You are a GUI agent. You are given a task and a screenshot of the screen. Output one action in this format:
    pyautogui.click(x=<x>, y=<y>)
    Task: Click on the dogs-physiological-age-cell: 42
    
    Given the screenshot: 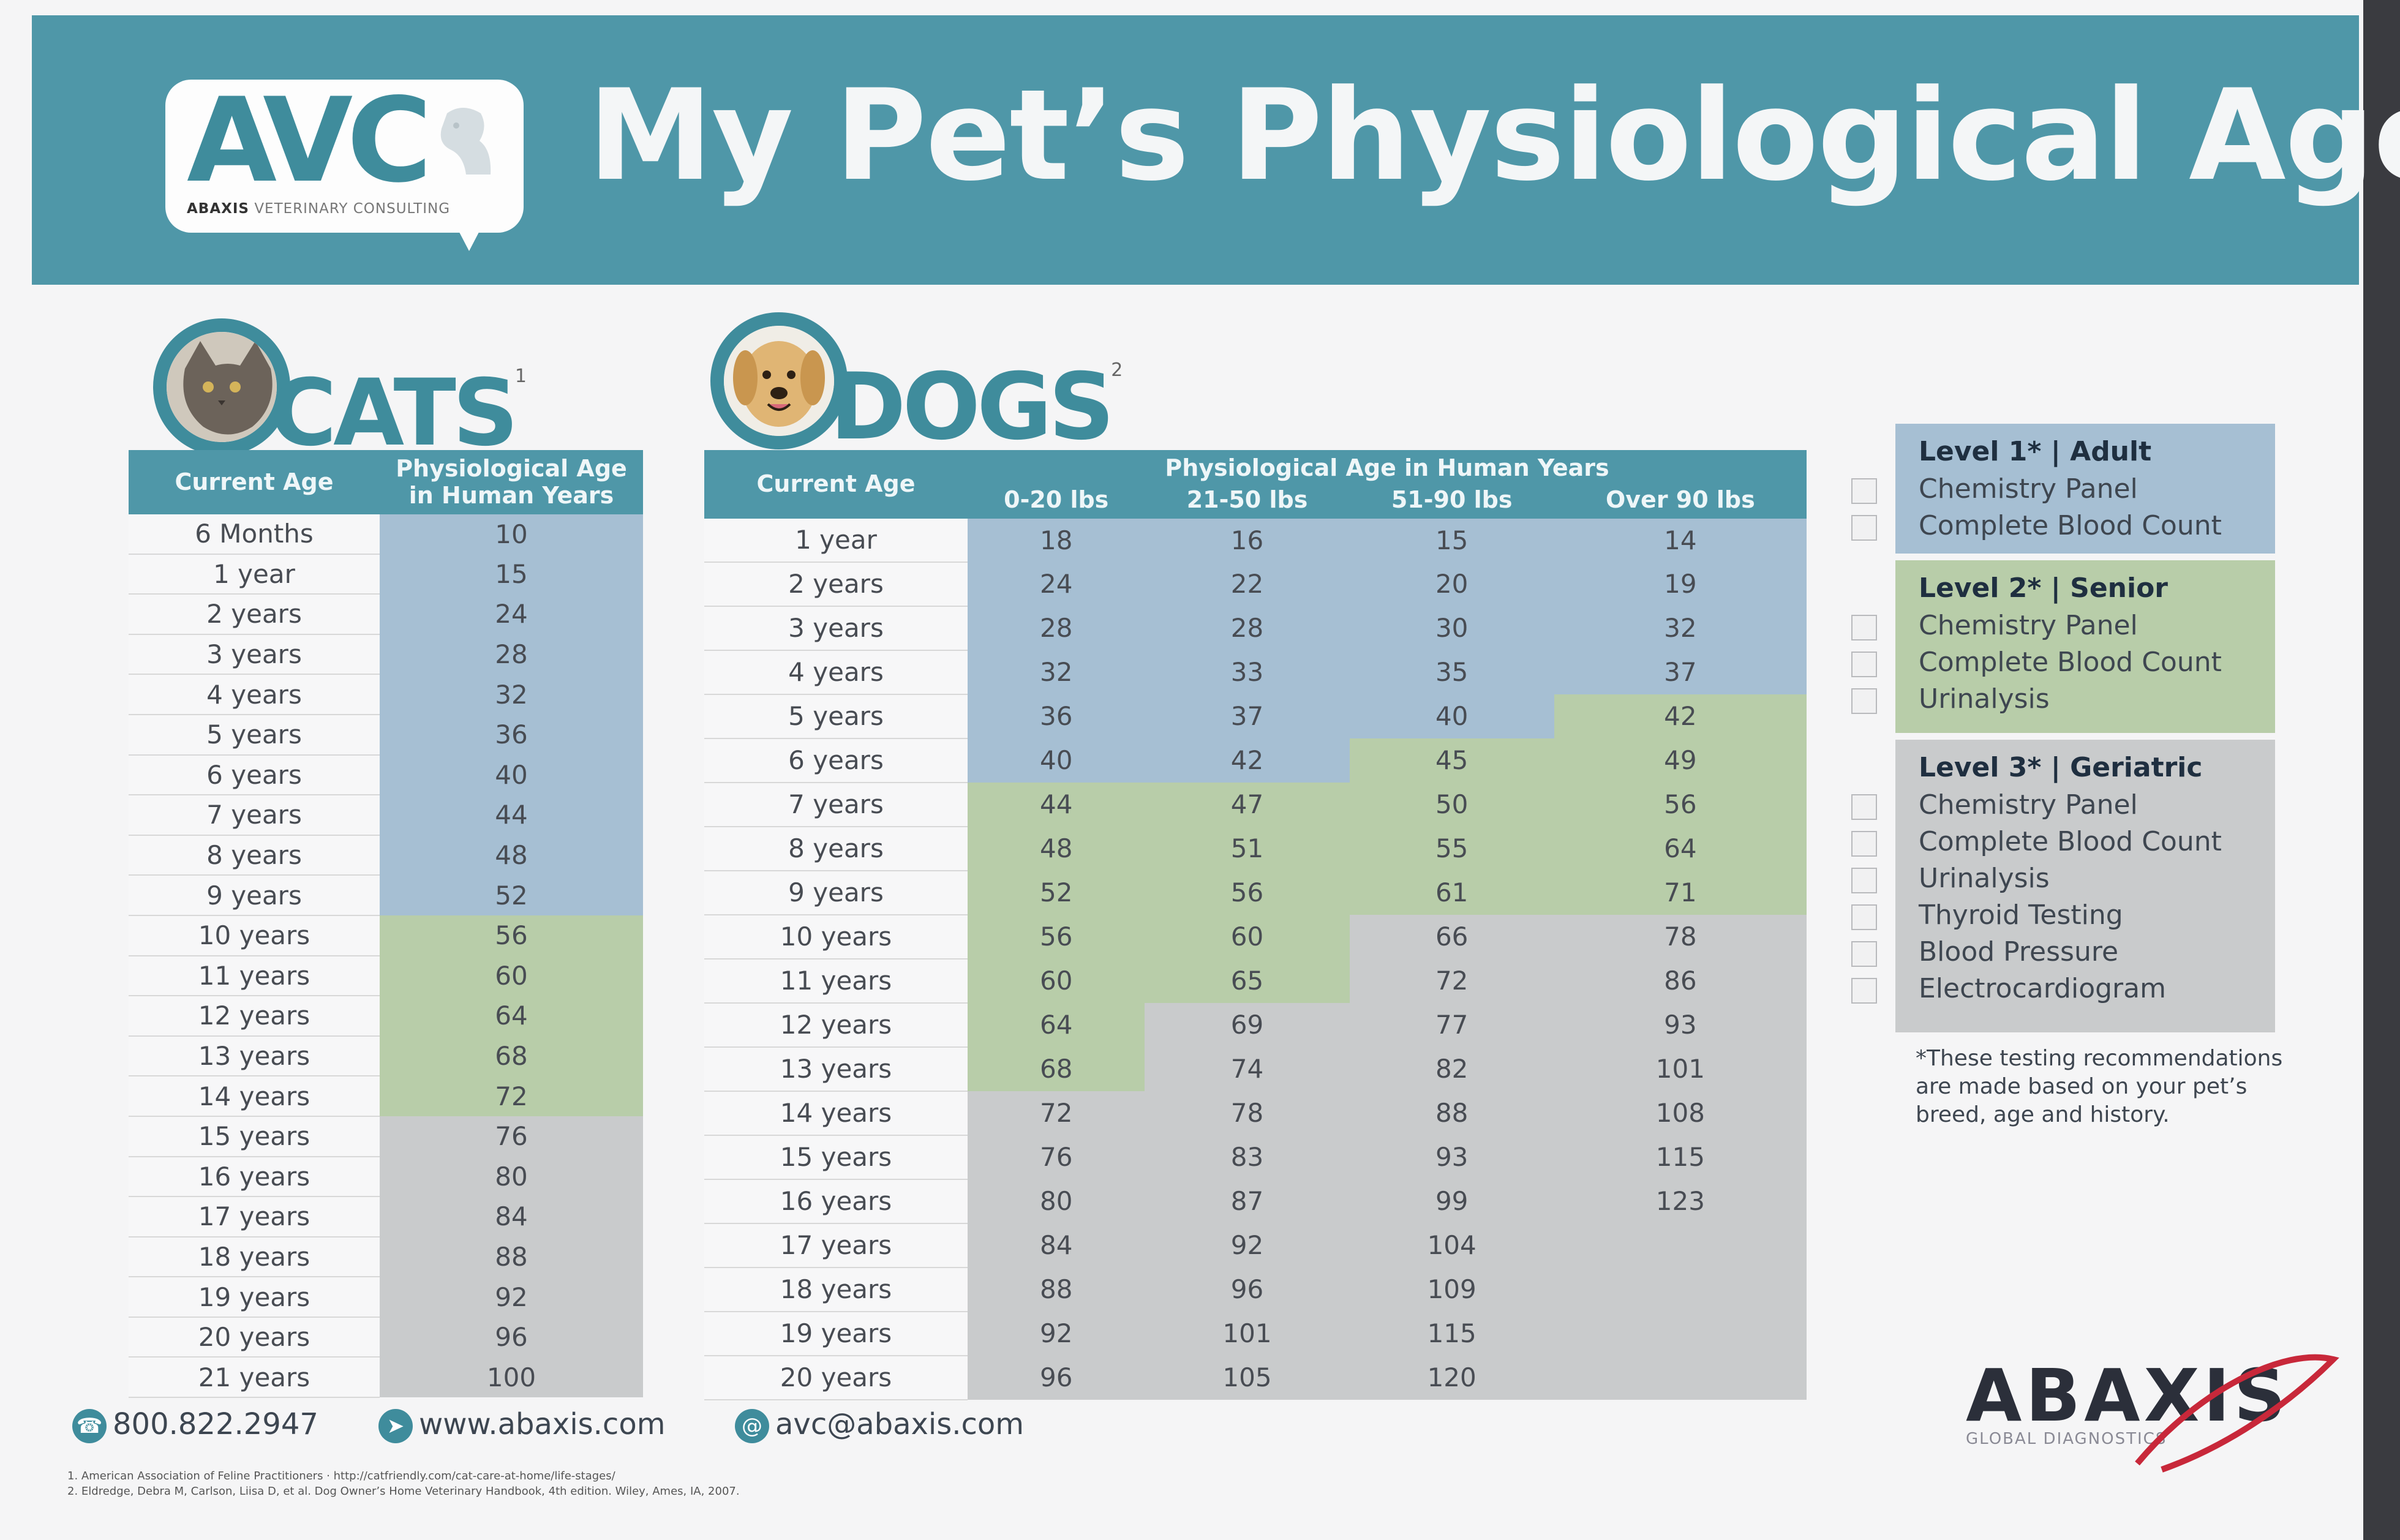 What is the action you would take?
    pyautogui.click(x=1680, y=716)
    